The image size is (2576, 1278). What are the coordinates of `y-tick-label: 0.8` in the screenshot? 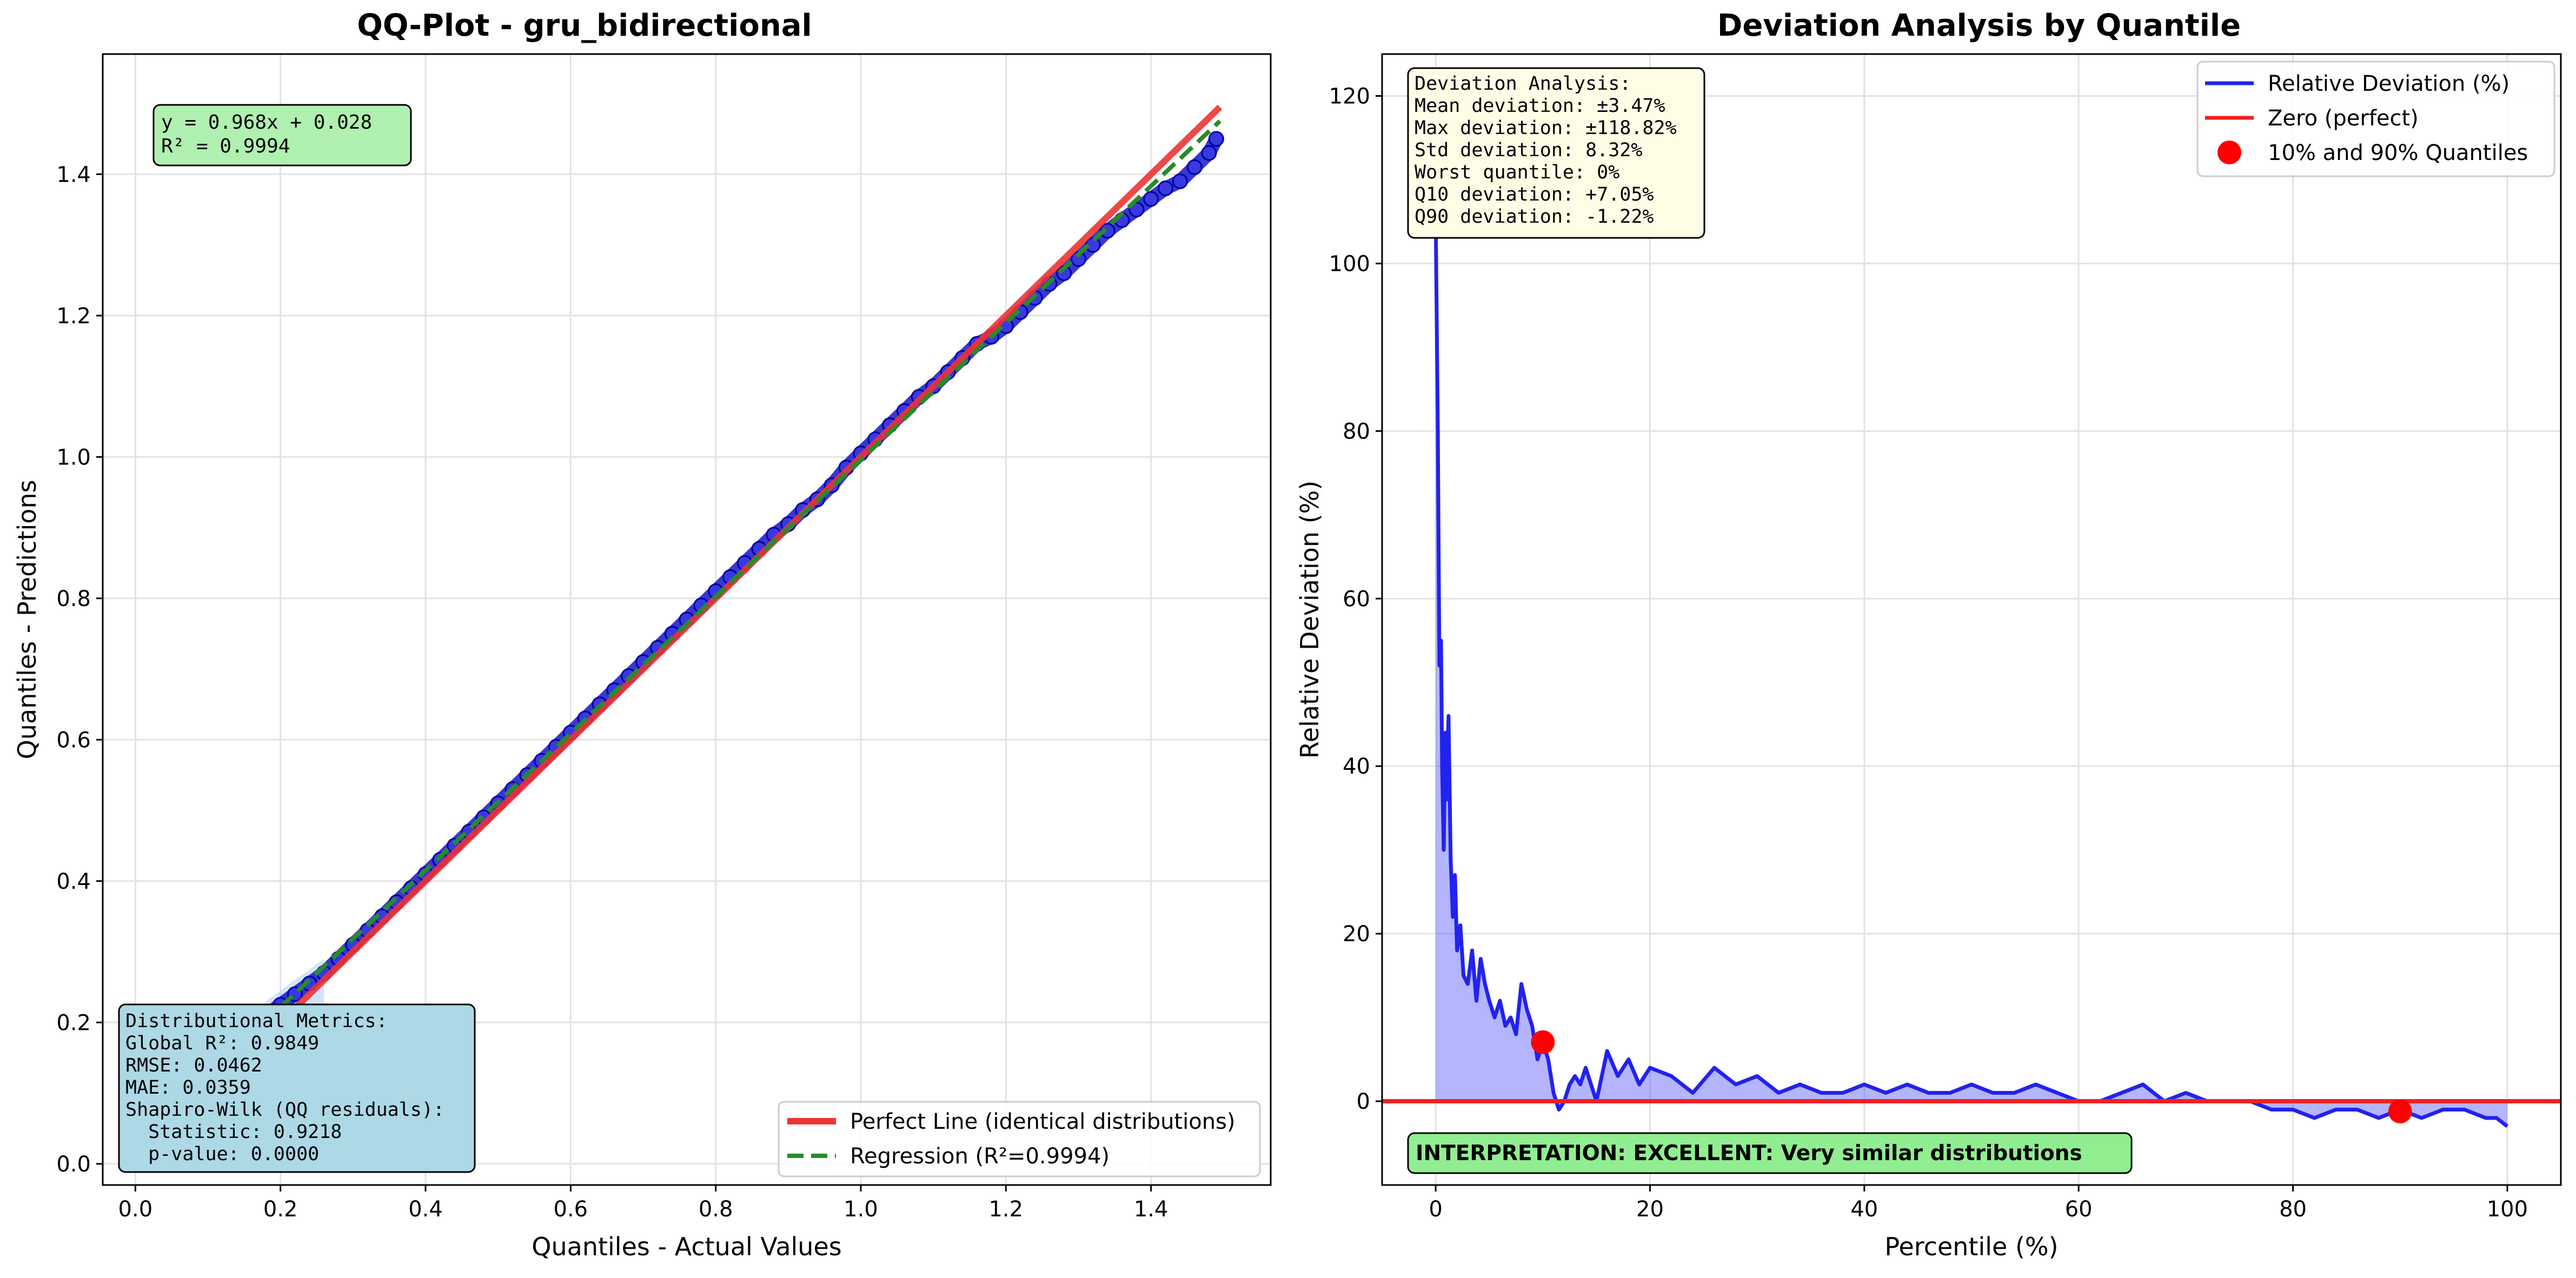 It's located at (74, 599).